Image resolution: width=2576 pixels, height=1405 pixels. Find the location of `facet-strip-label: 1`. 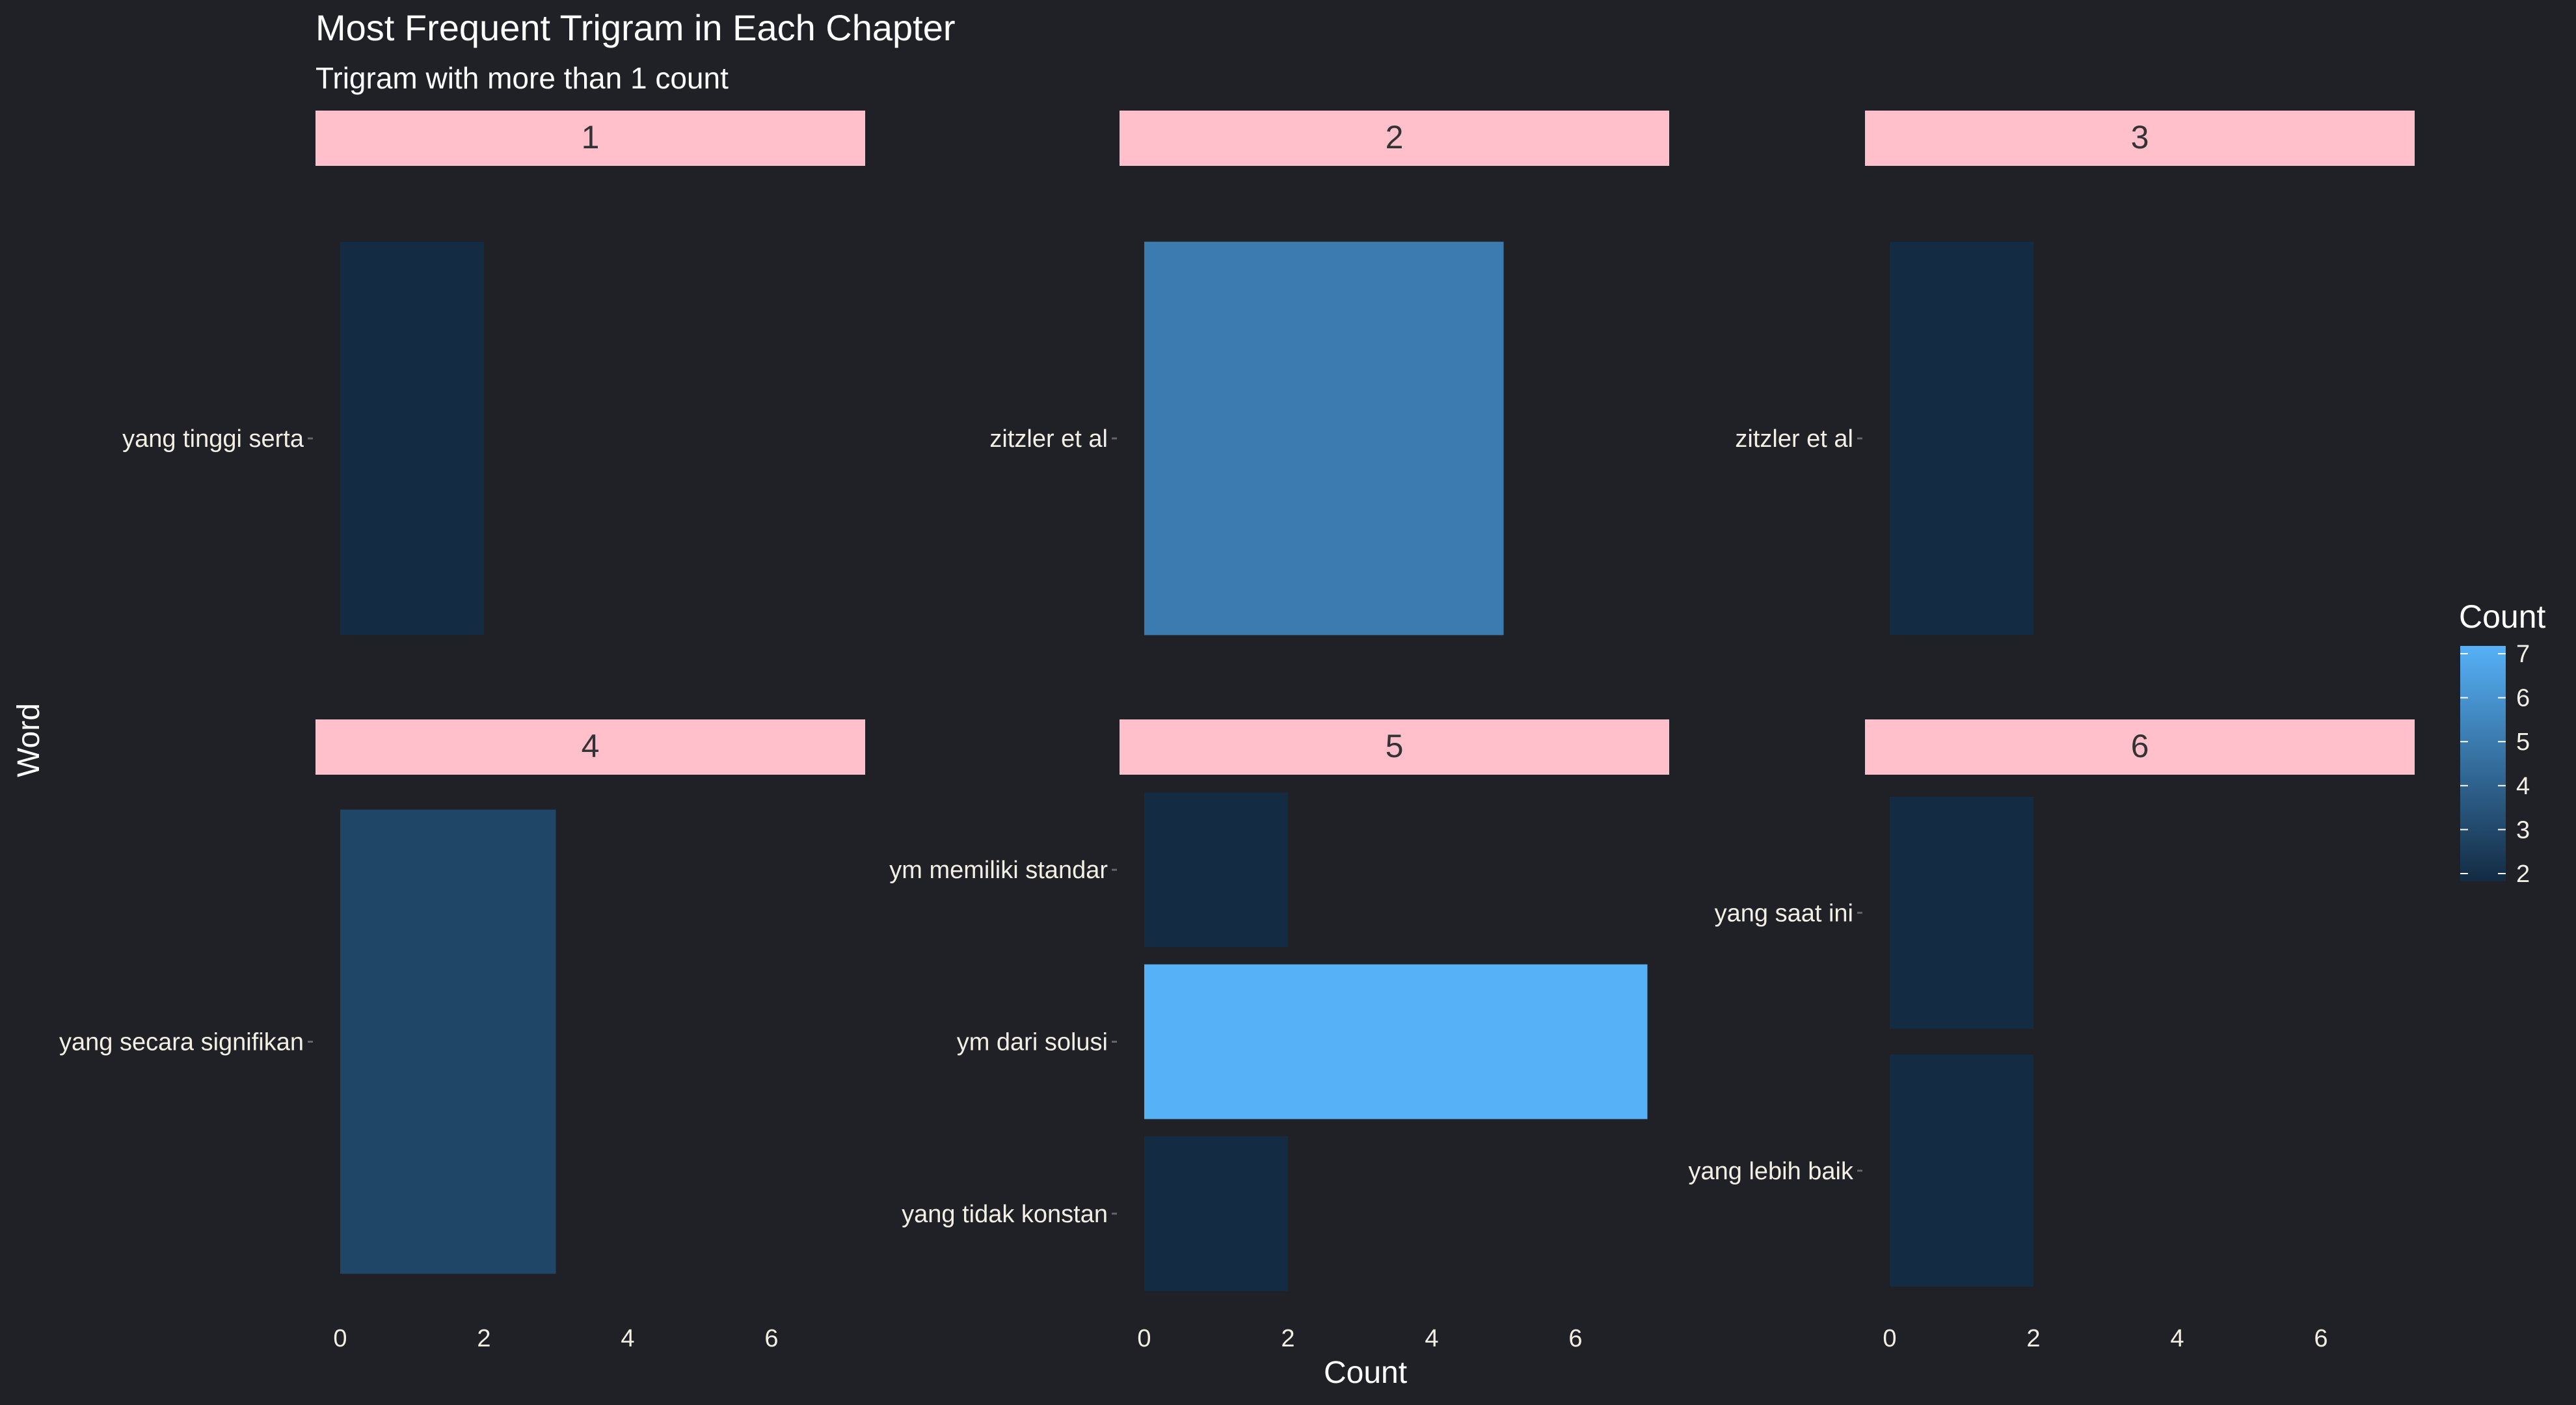

facet-strip-label: 1 is located at coordinates (591, 137).